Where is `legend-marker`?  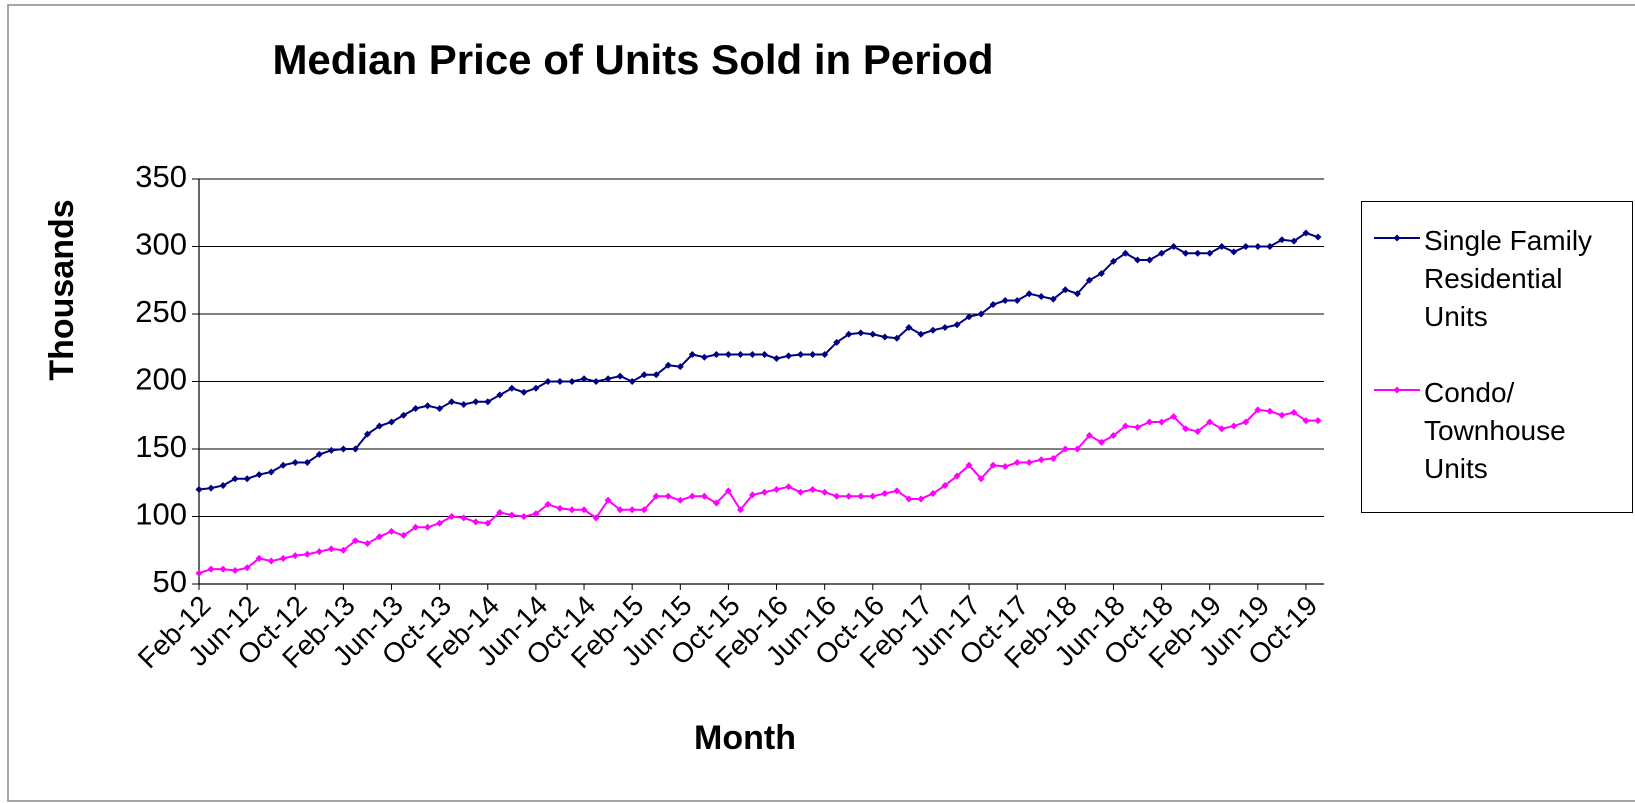
legend-marker is located at coordinates (1397, 238).